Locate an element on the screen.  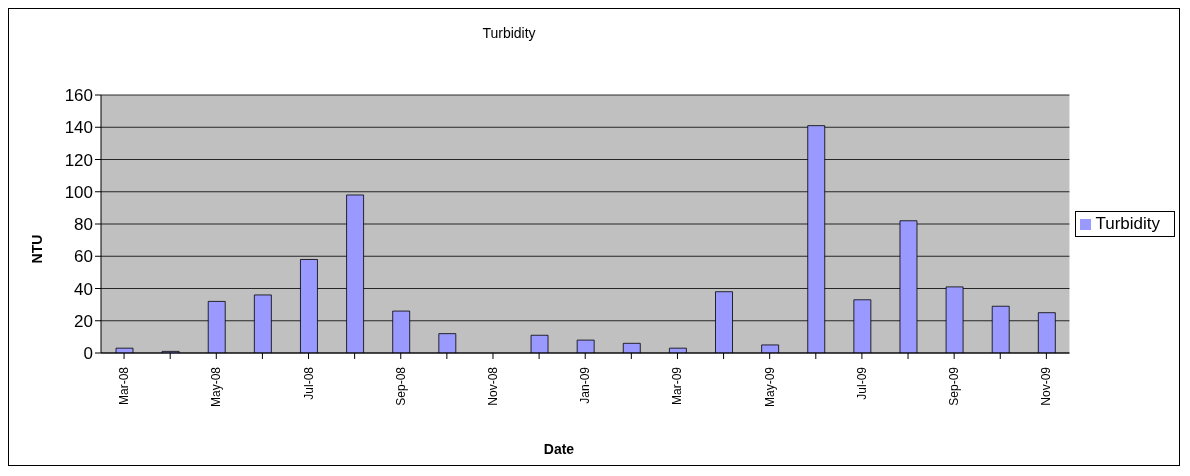
y-tick-label: 80 is located at coordinates (83, 225).